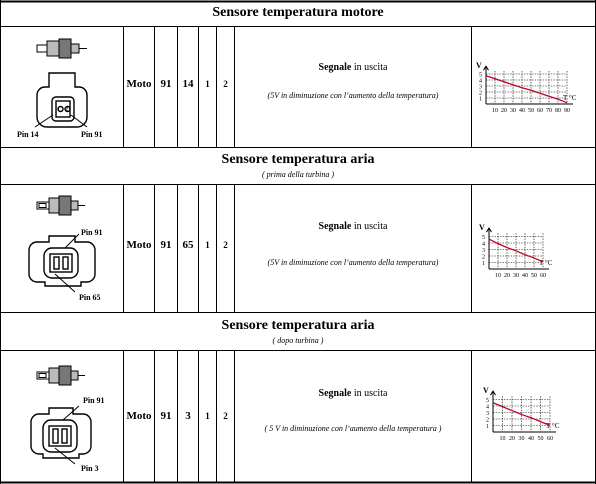  I want to click on pin-label-b: Pin 91, so click(92, 134).